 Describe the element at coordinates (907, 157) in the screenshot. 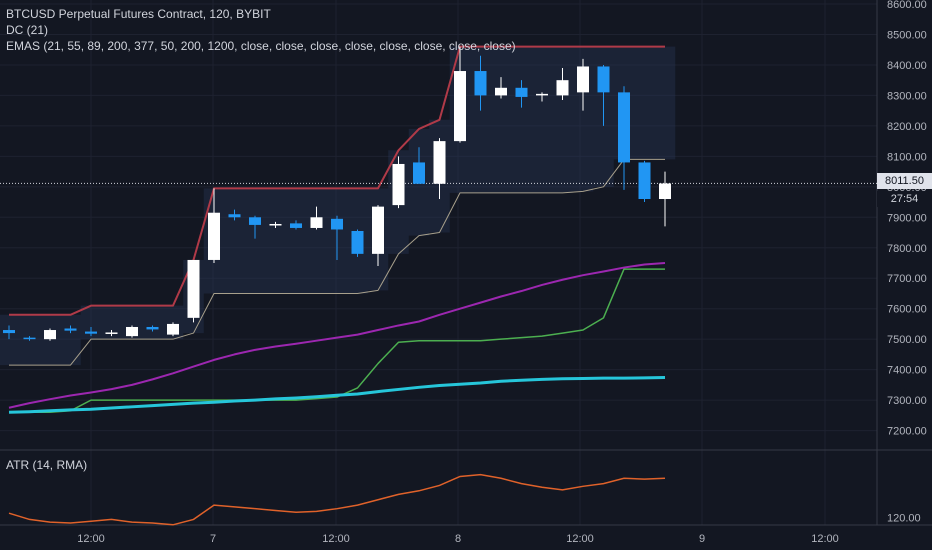

I see `price-tick-label: 8100.00` at that location.